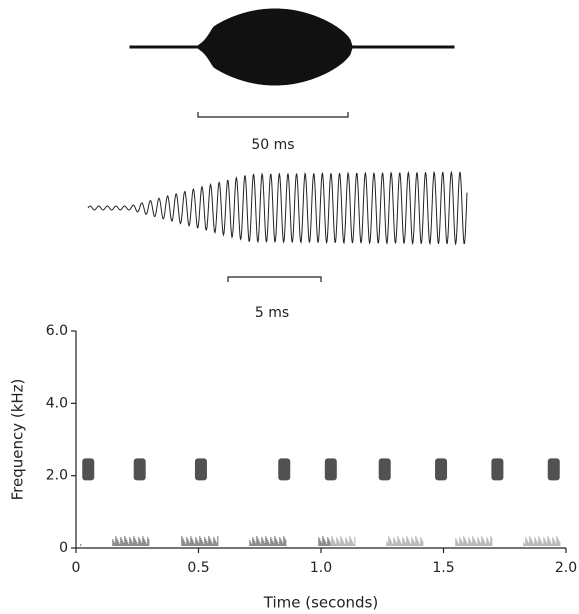 Image resolution: width=579 pixels, height=614 pixels. What do you see at coordinates (76, 568) in the screenshot?
I see `x-tick-label: 0` at bounding box center [76, 568].